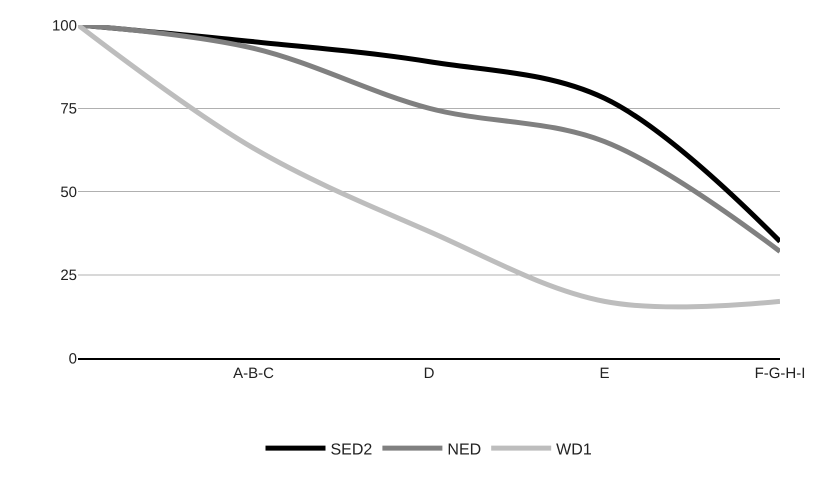 The height and width of the screenshot is (477, 833). Describe the element at coordinates (780, 373) in the screenshot. I see `x-tick-label: F-G-H-I` at that location.